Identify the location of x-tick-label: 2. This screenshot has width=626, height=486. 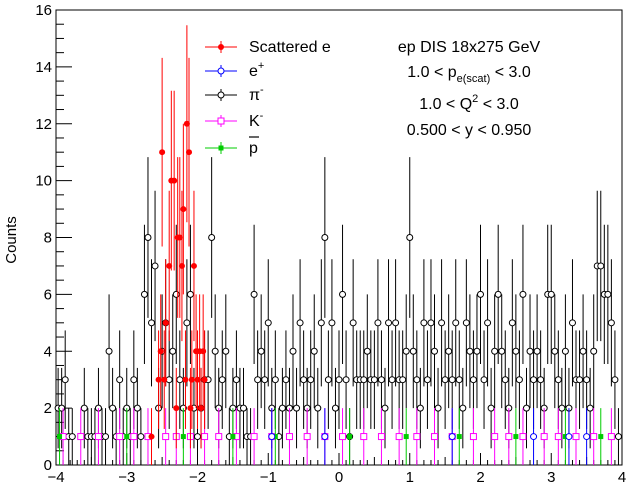
(480, 477).